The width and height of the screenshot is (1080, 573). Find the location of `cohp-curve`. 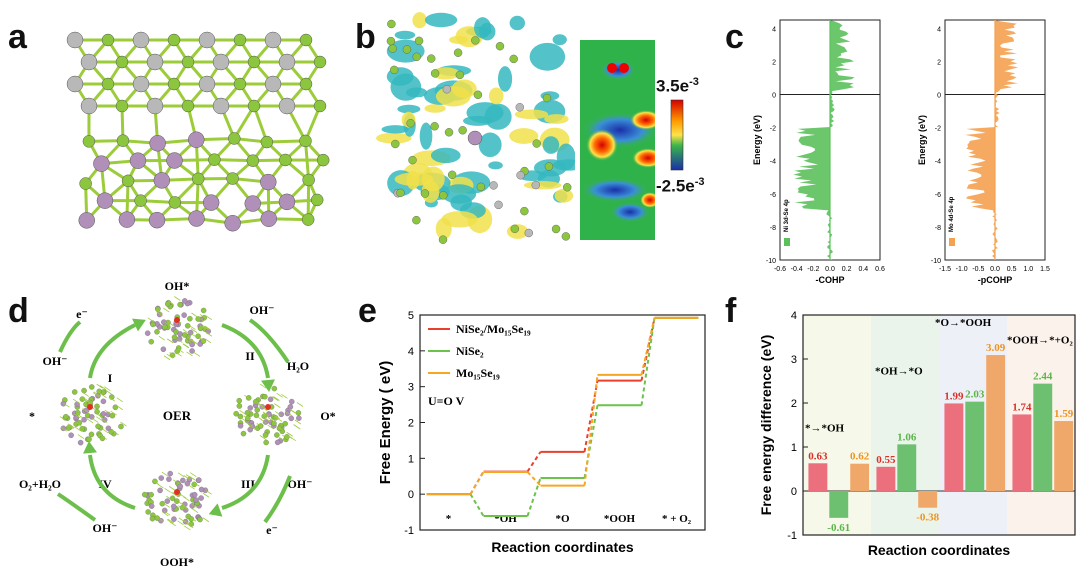

cohp-curve is located at coordinates (824, 140).